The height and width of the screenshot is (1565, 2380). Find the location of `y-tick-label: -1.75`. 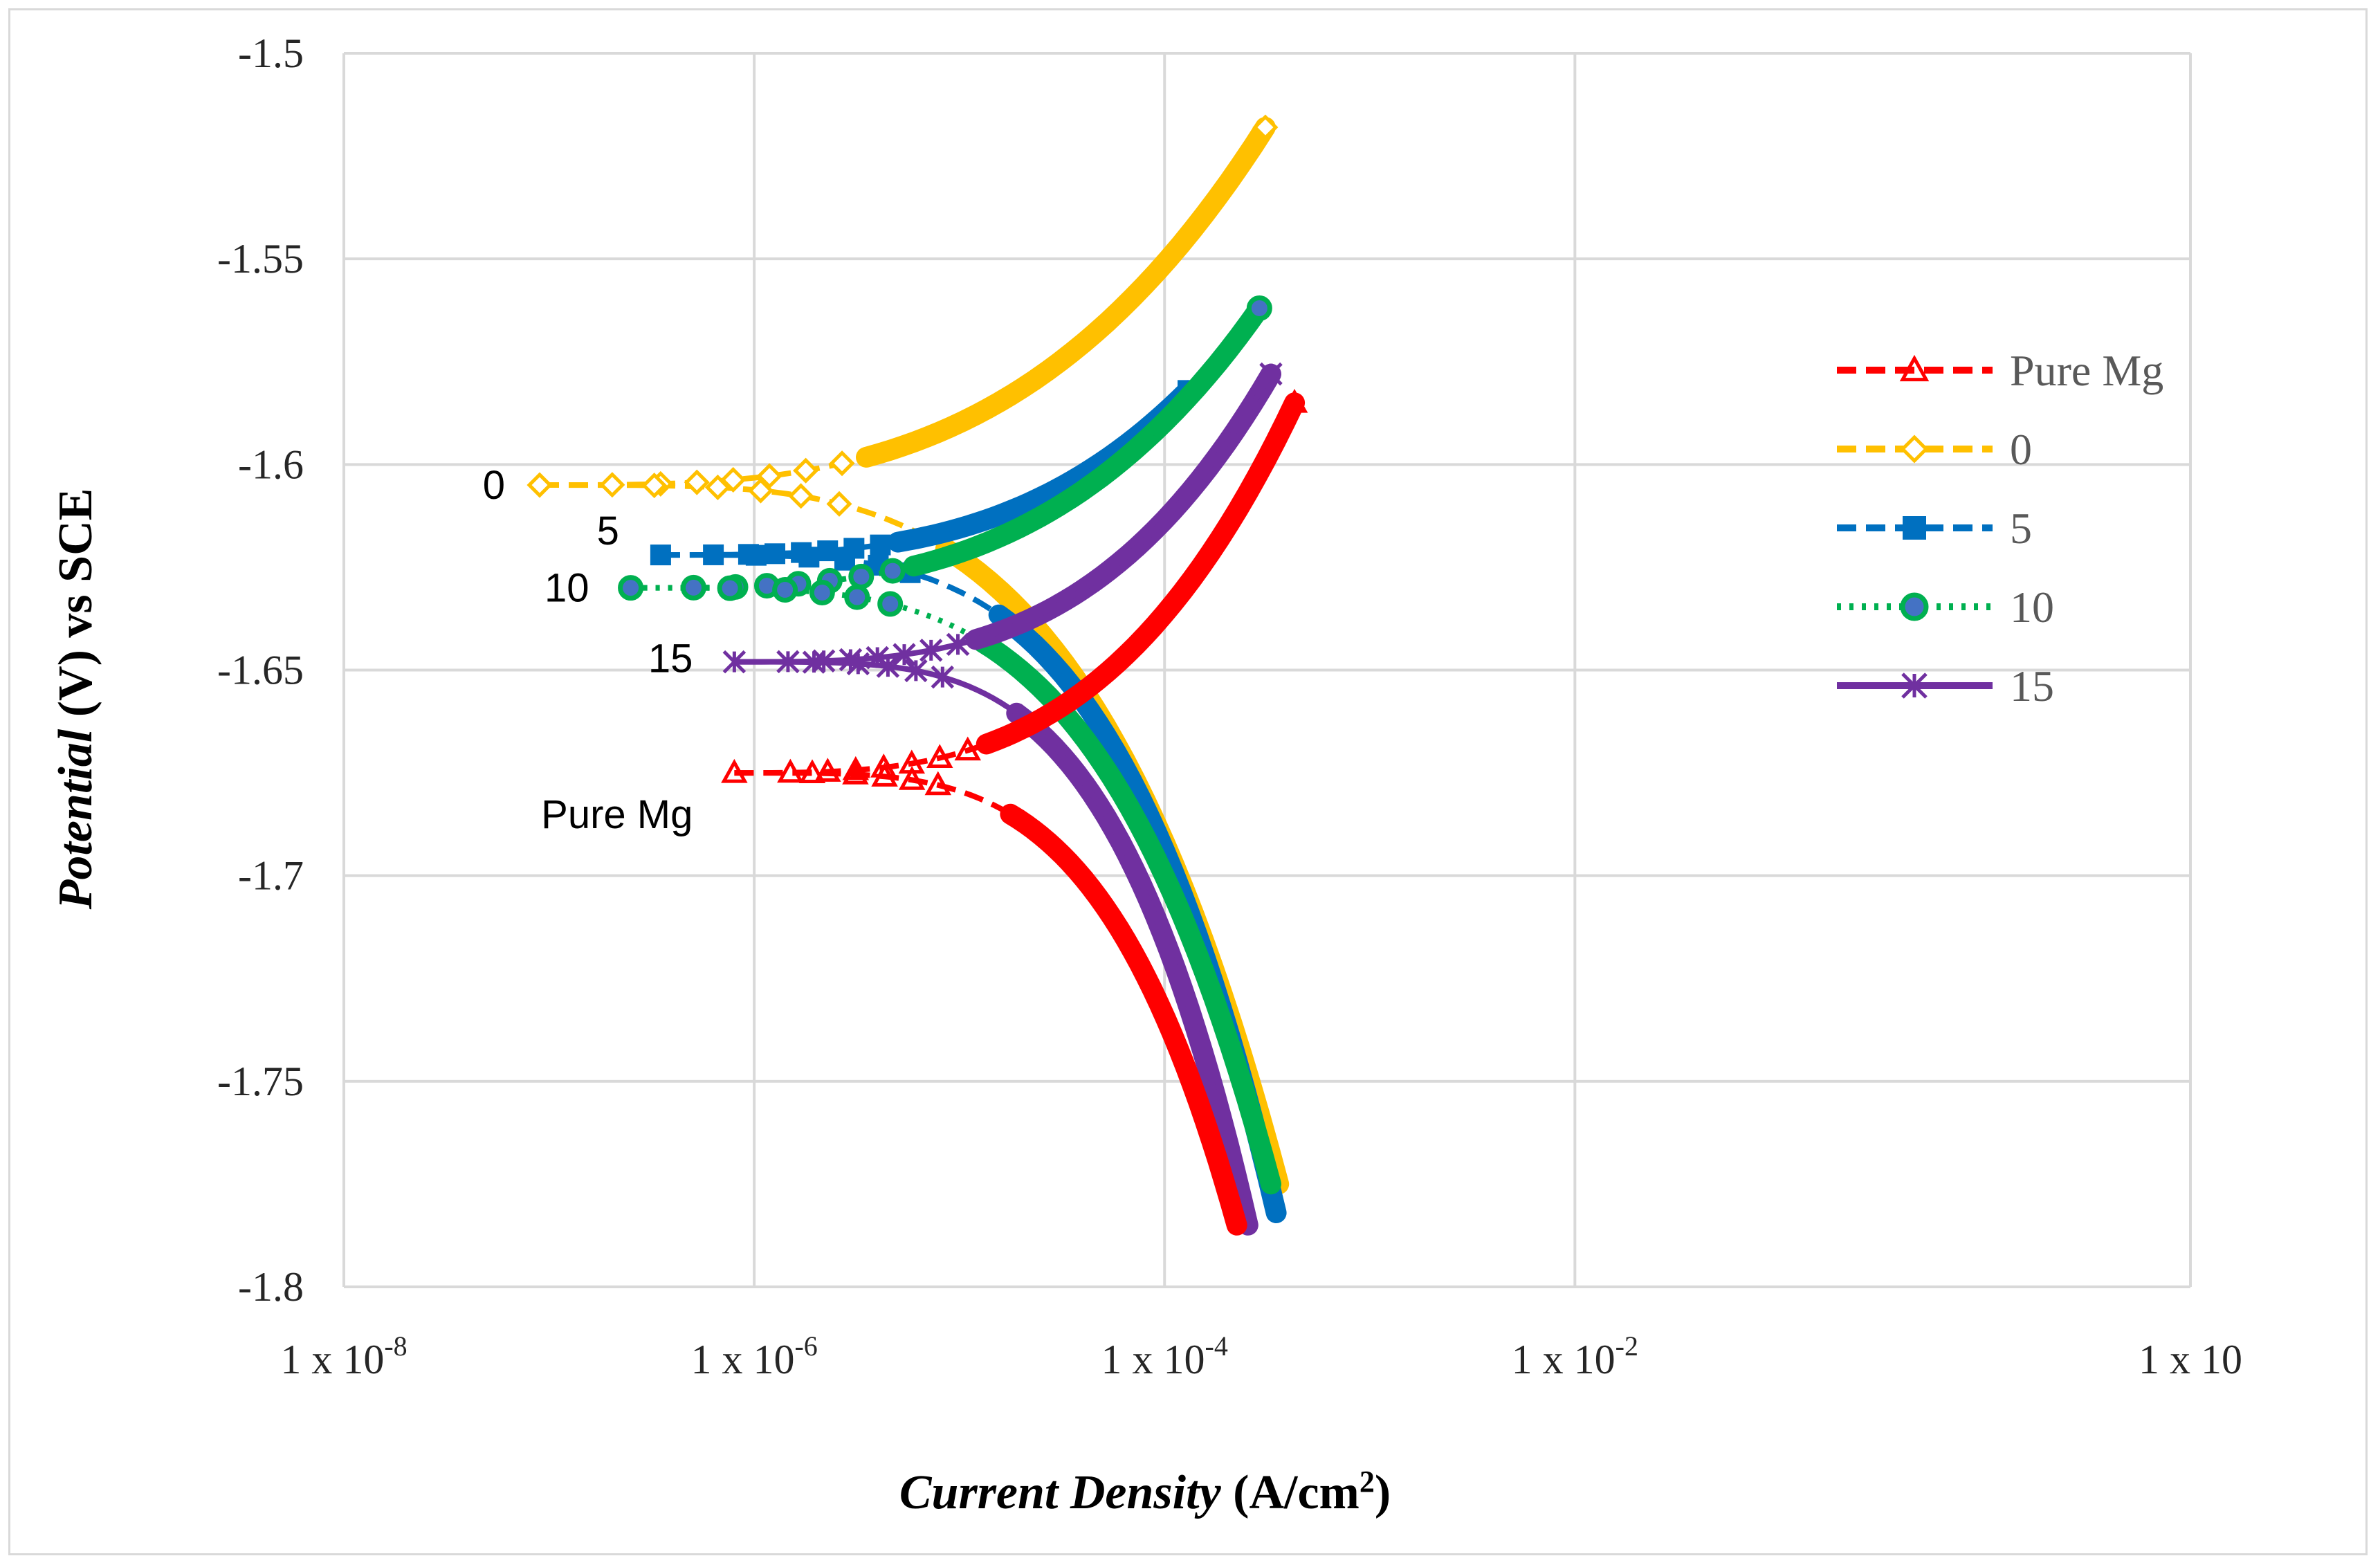

y-tick-label: -1.75 is located at coordinates (260, 1081).